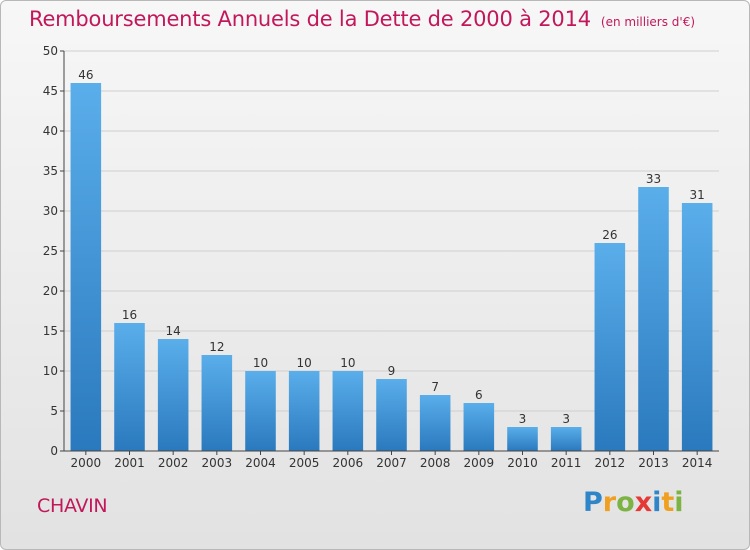 This screenshot has height=550, width=750. What do you see at coordinates (50, 251) in the screenshot?
I see `y-tick-label: 25` at bounding box center [50, 251].